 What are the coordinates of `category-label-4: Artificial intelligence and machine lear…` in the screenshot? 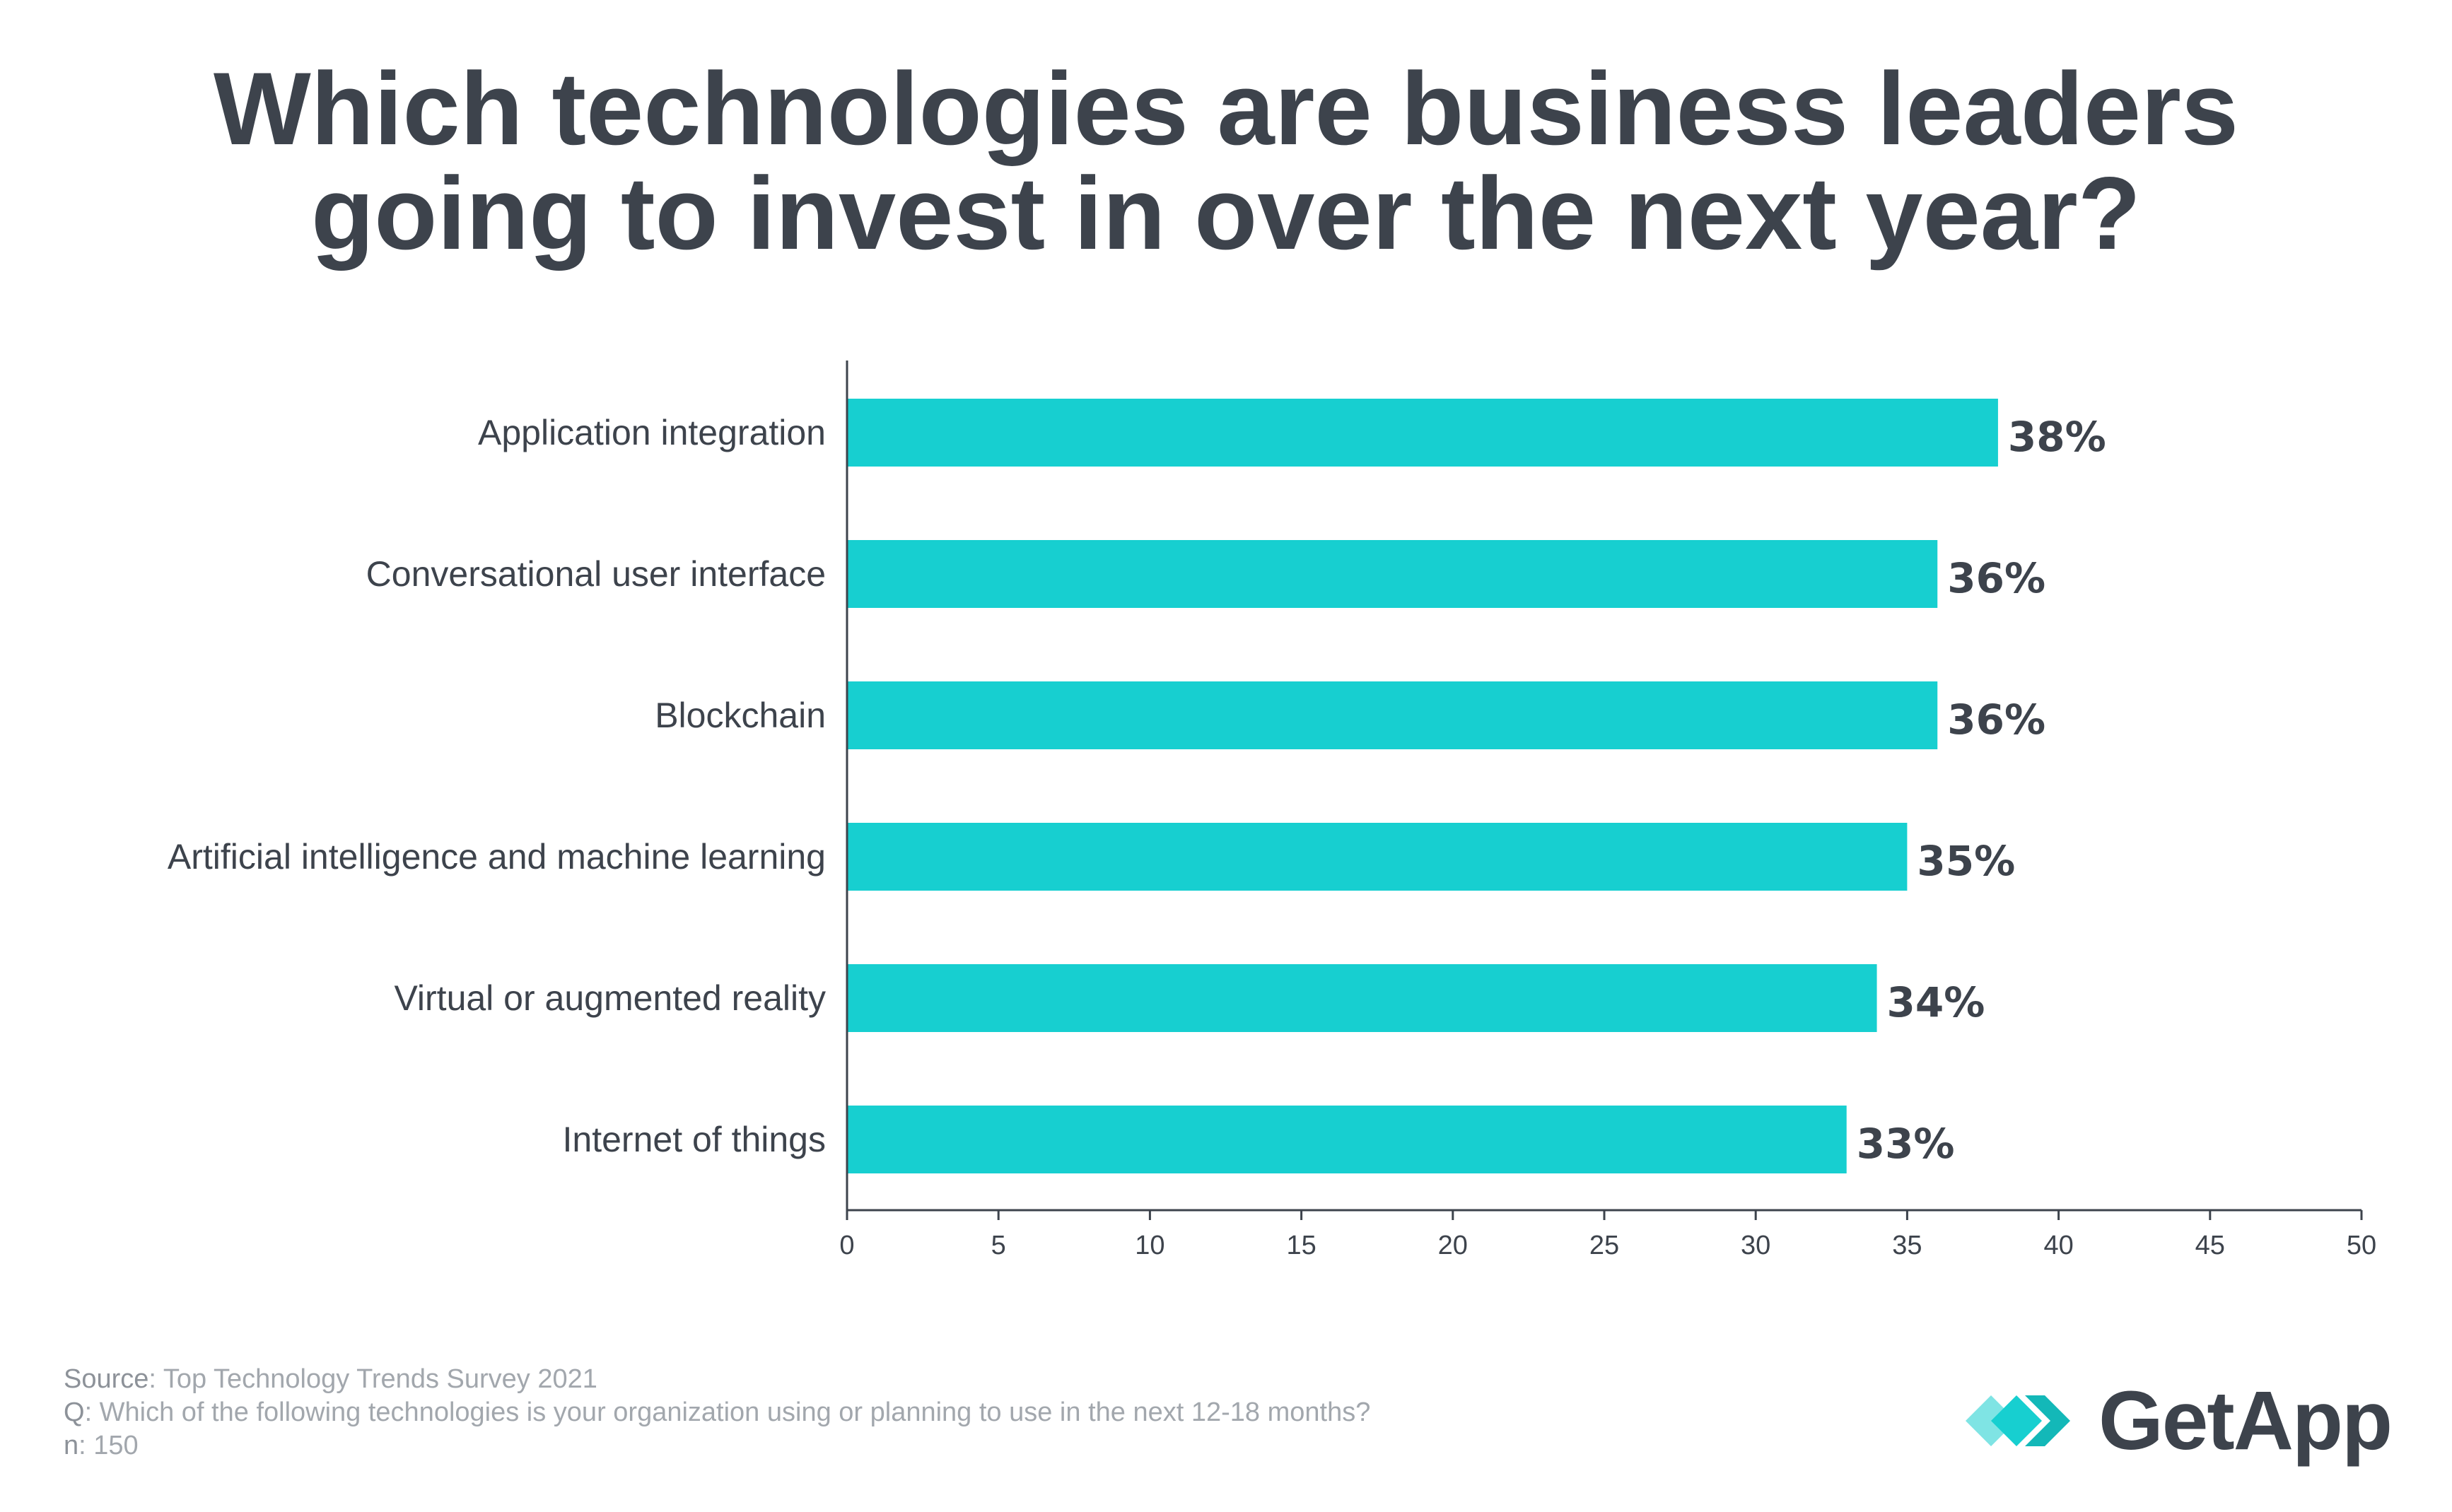 It's located at (497, 857).